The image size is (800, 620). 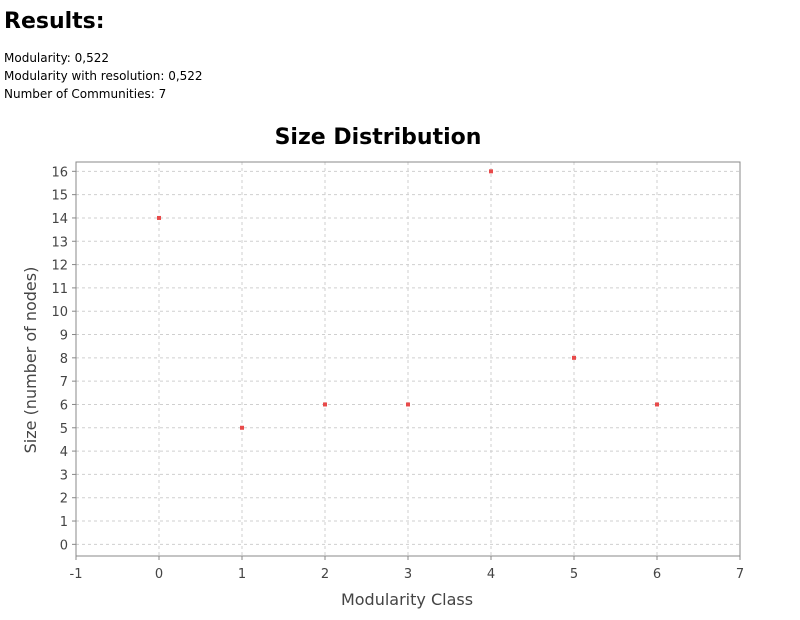 I want to click on y-axis-label: Size (number of nodes), so click(x=30, y=360).